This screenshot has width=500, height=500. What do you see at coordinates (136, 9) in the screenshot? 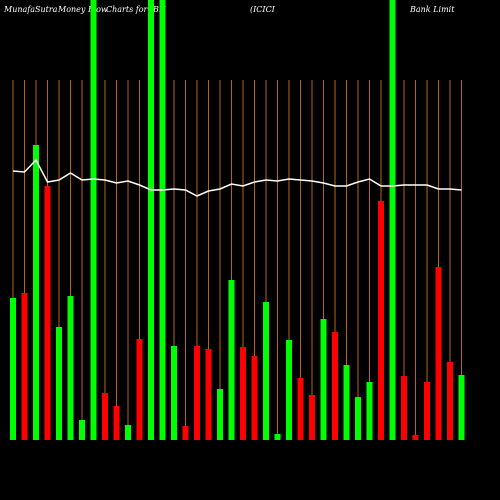
I see `title-part: Charts for IBN` at bounding box center [136, 9].